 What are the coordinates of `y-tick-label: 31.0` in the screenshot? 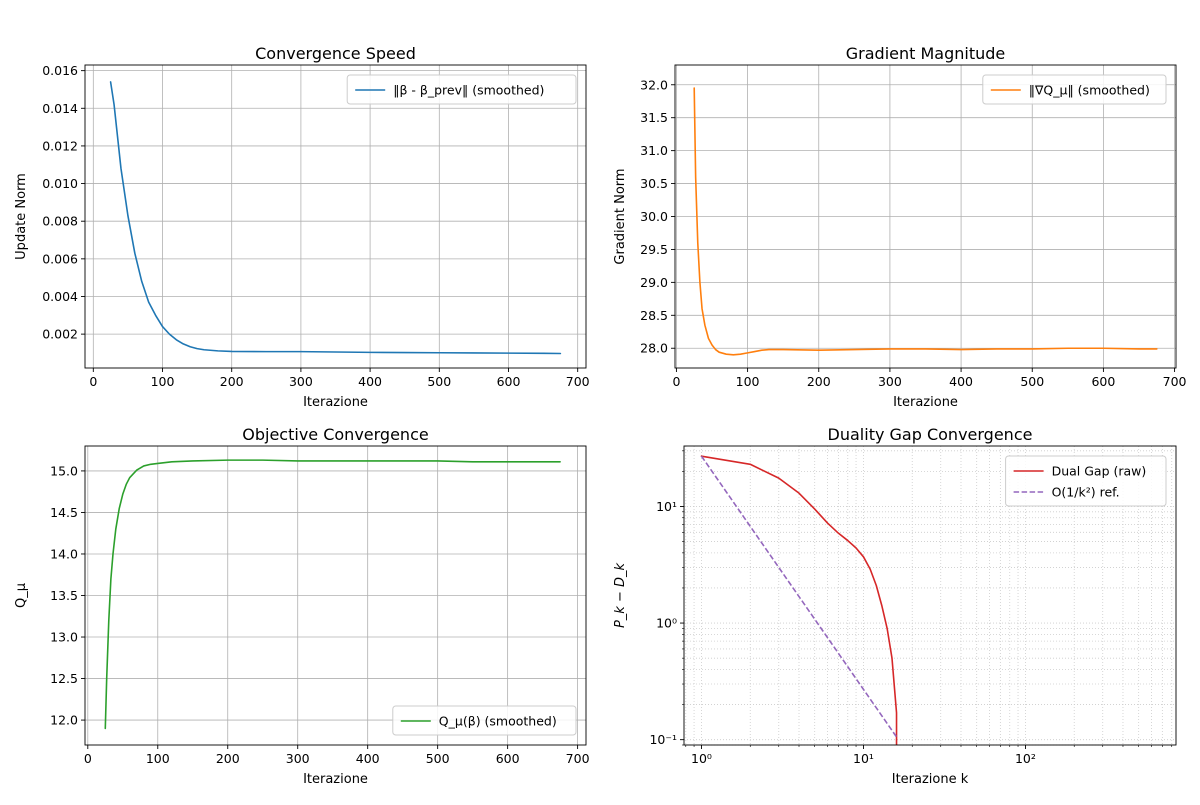 It's located at (654, 150).